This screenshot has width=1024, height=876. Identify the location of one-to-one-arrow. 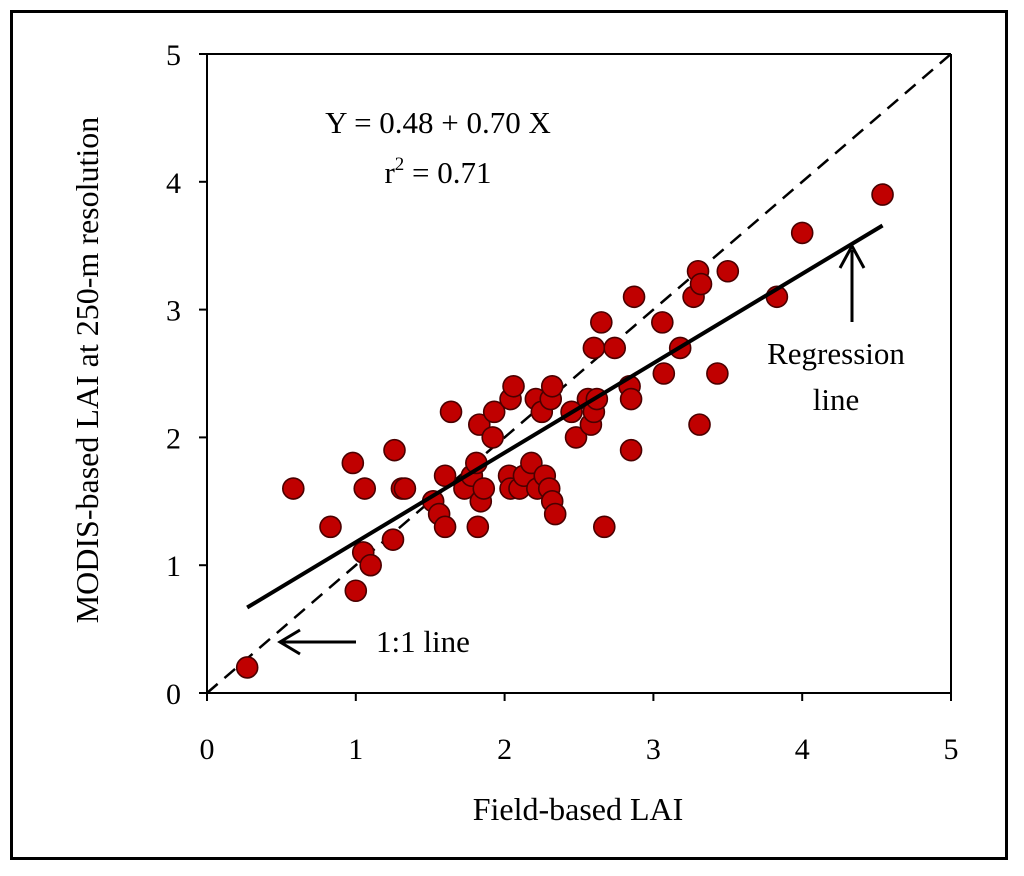
(316, 642).